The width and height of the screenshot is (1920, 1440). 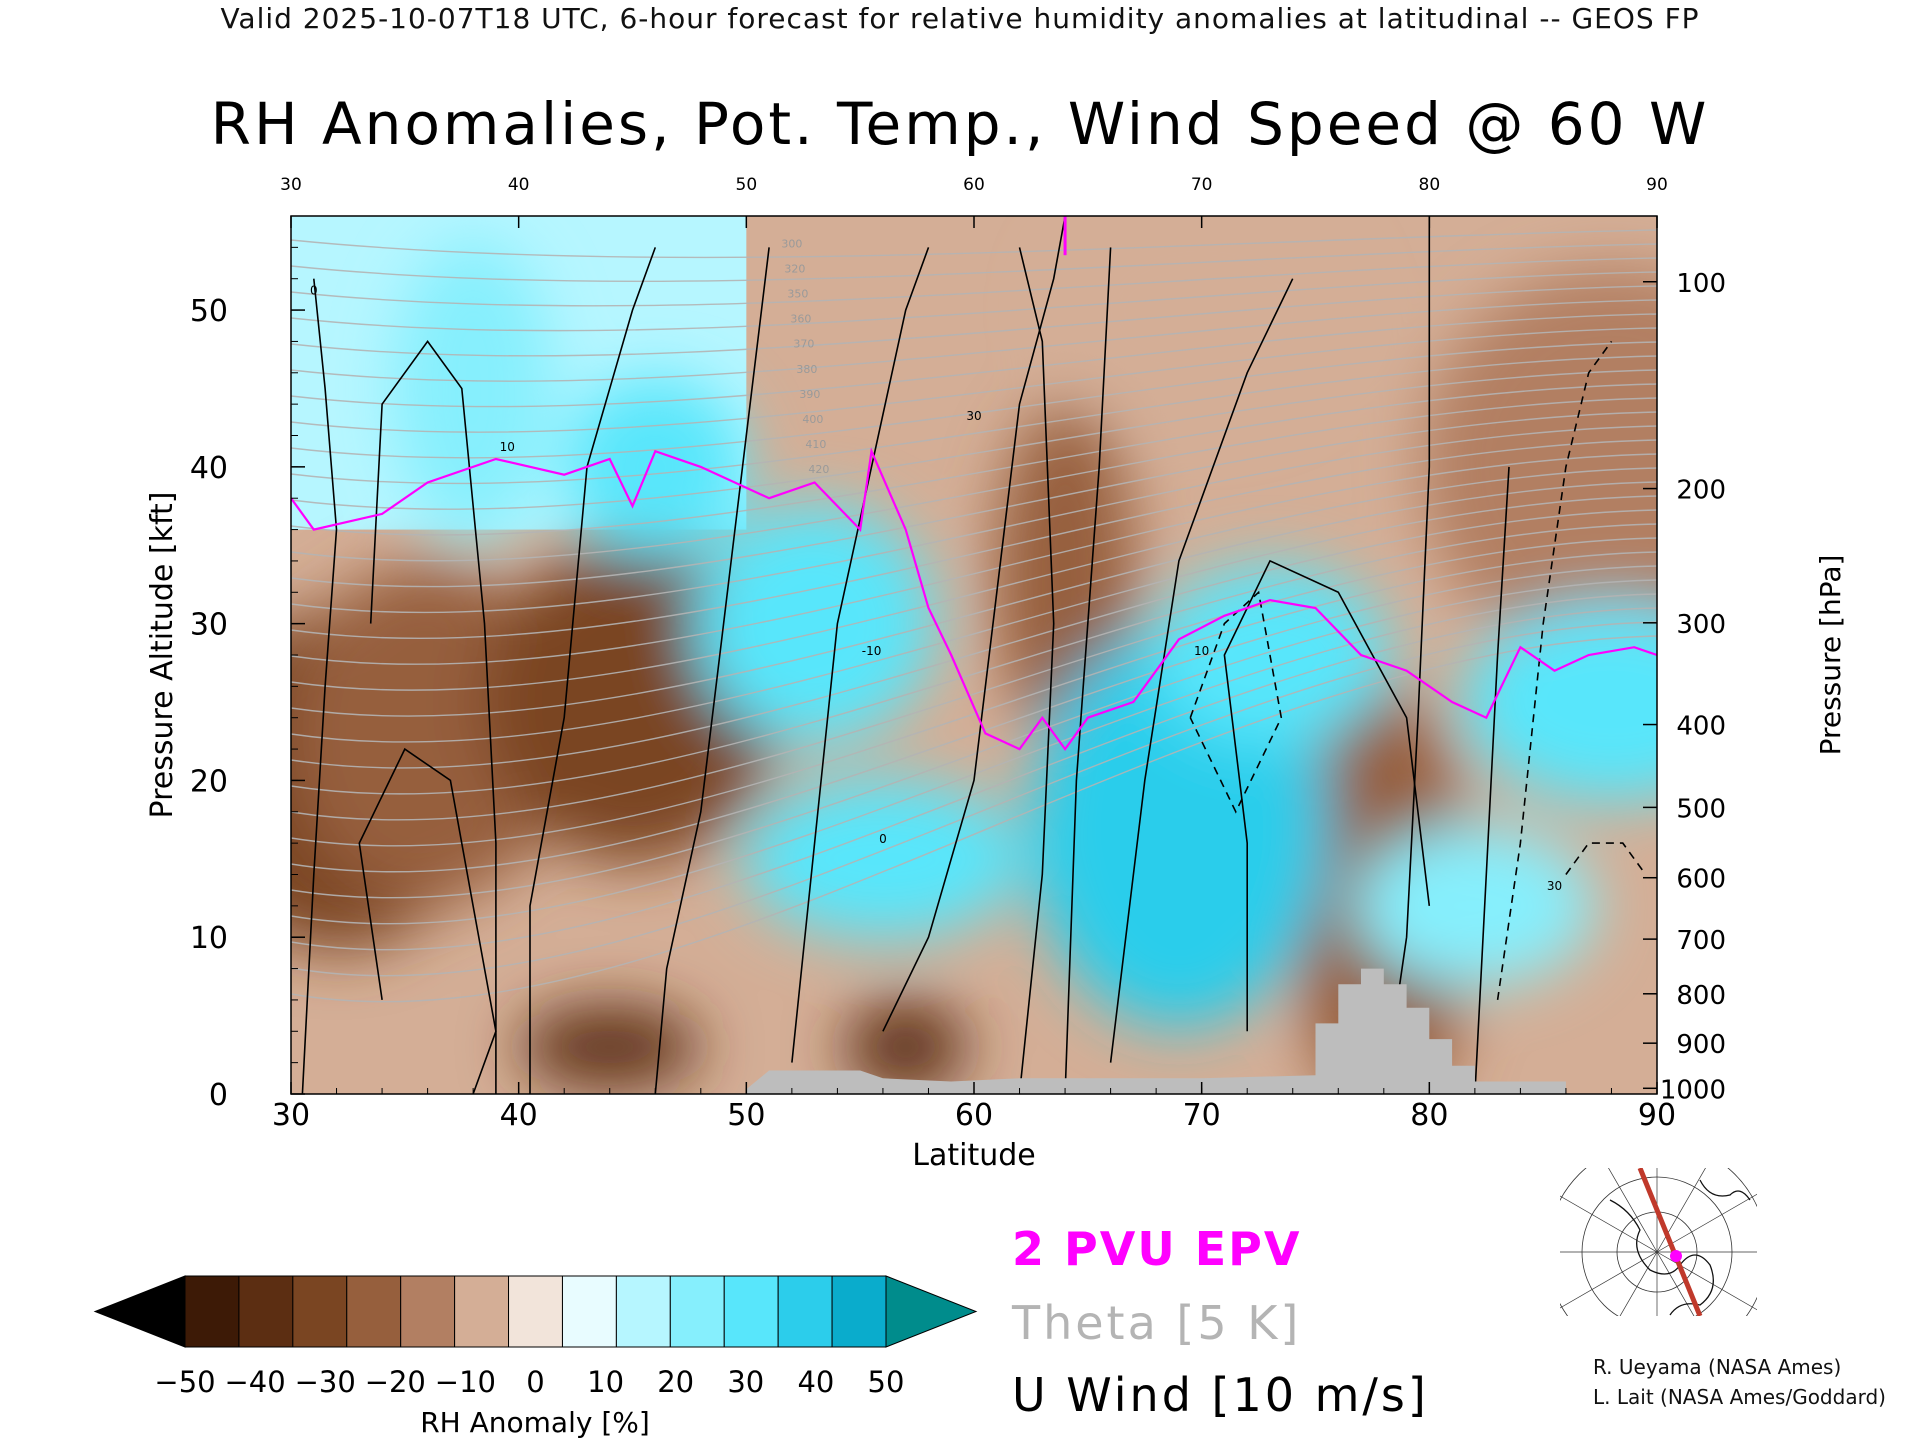 What do you see at coordinates (184, 1382) in the screenshot?
I see `colorbar-tick-label: −50` at bounding box center [184, 1382].